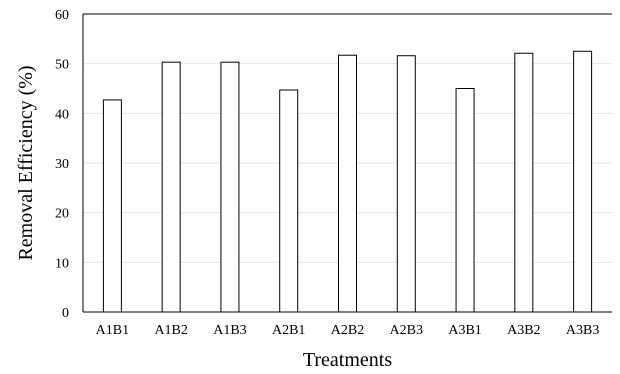  Describe the element at coordinates (464, 330) in the screenshot. I see `x-tick-label: A3B1` at that location.